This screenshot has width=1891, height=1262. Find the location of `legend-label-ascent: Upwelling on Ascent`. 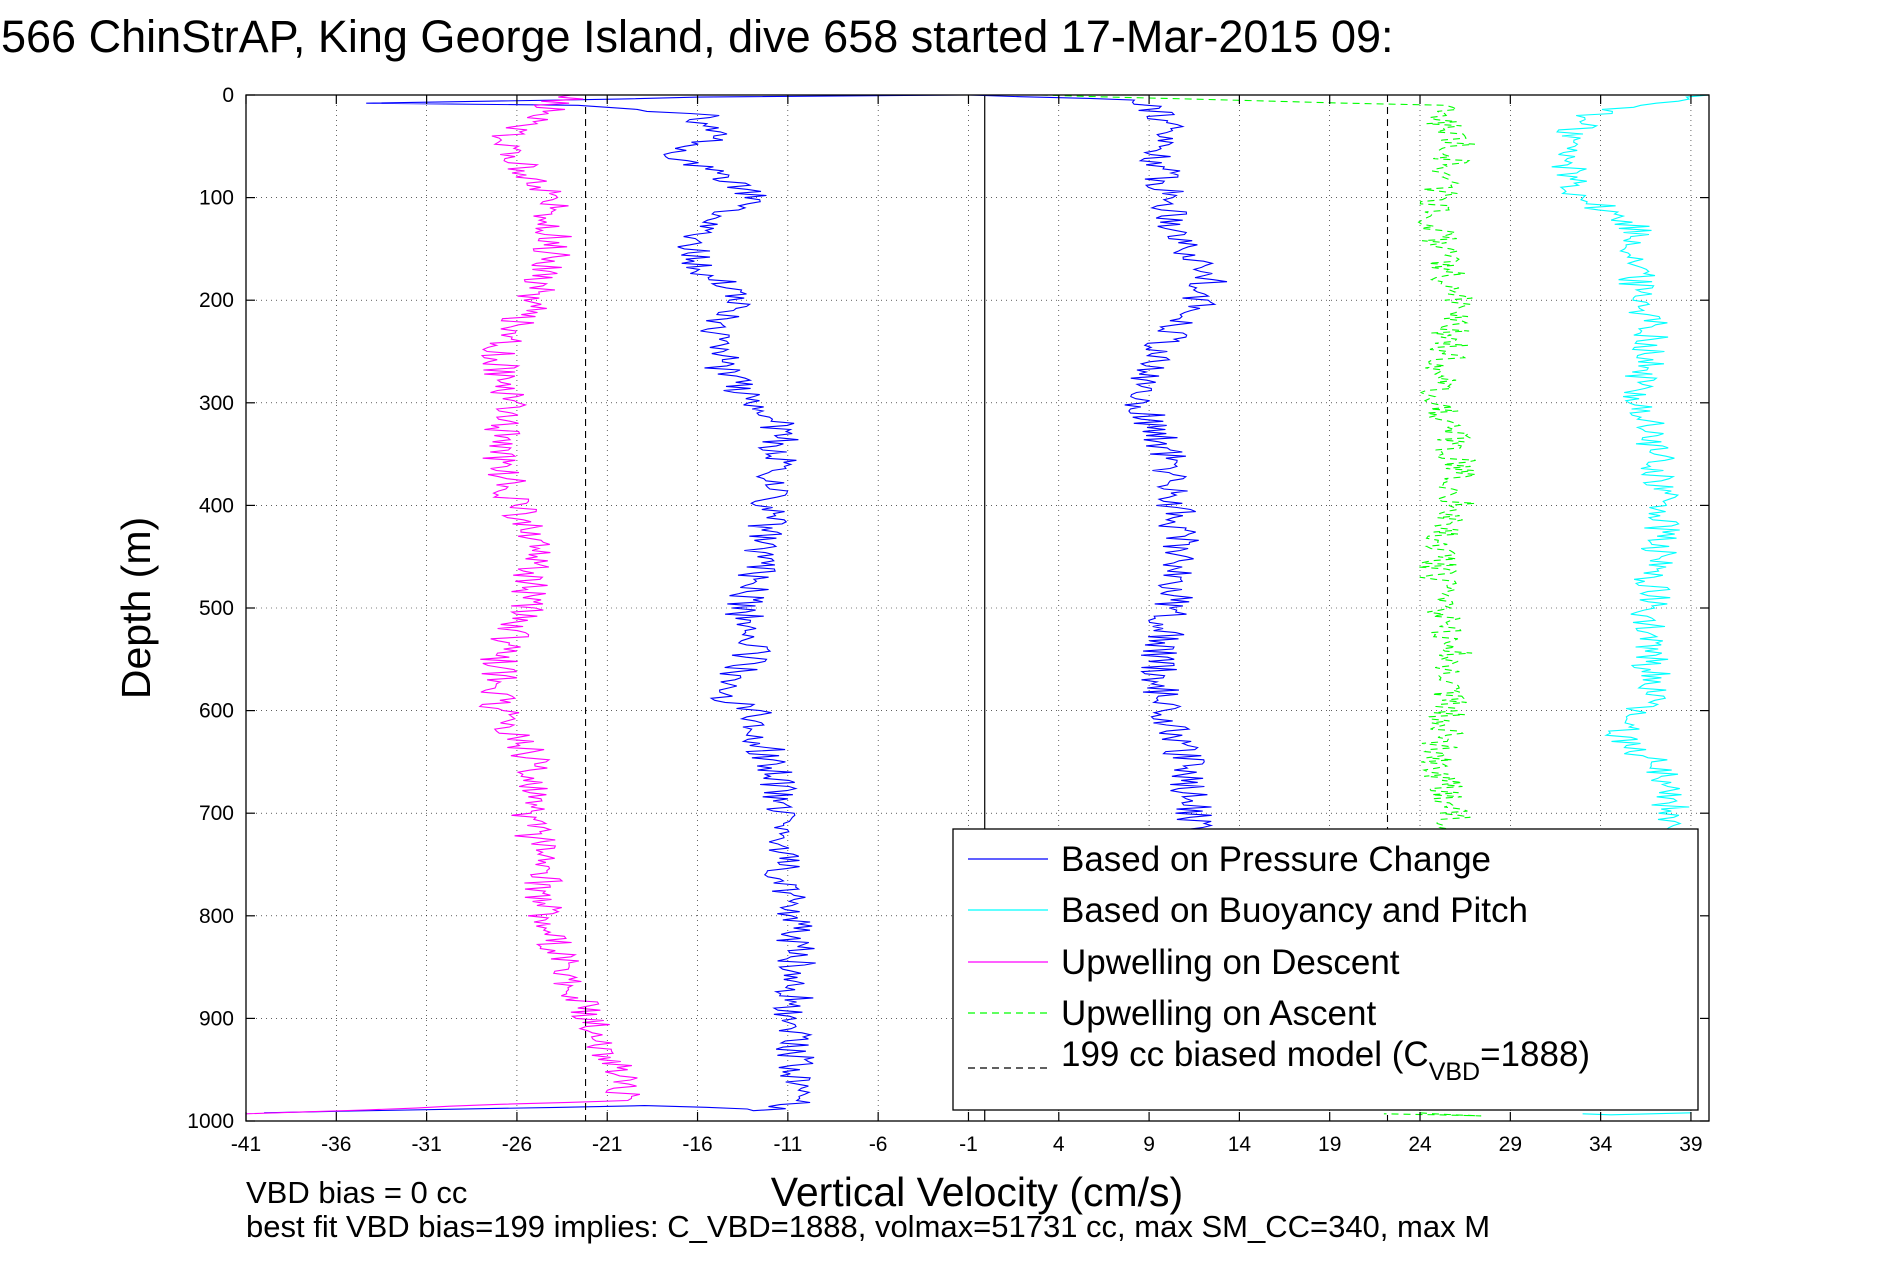

legend-label-ascent: Upwelling on Ascent is located at coordinates (1218, 1013).